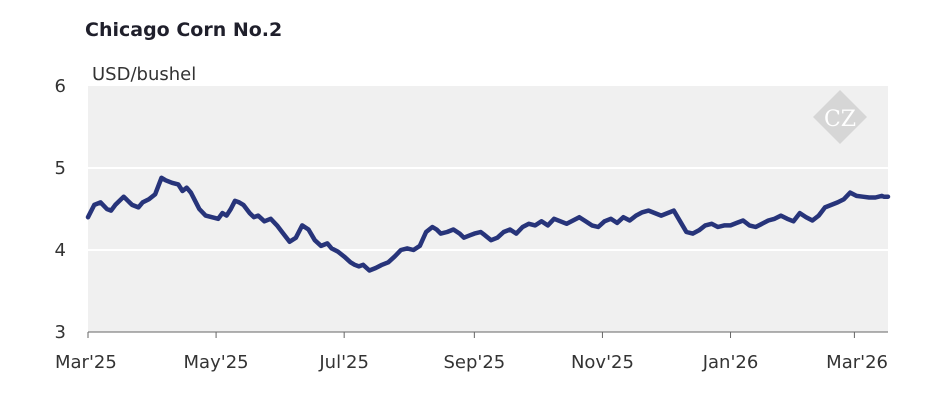 This screenshot has width=944, height=420. What do you see at coordinates (60, 168) in the screenshot?
I see `y-tick-label: 5` at bounding box center [60, 168].